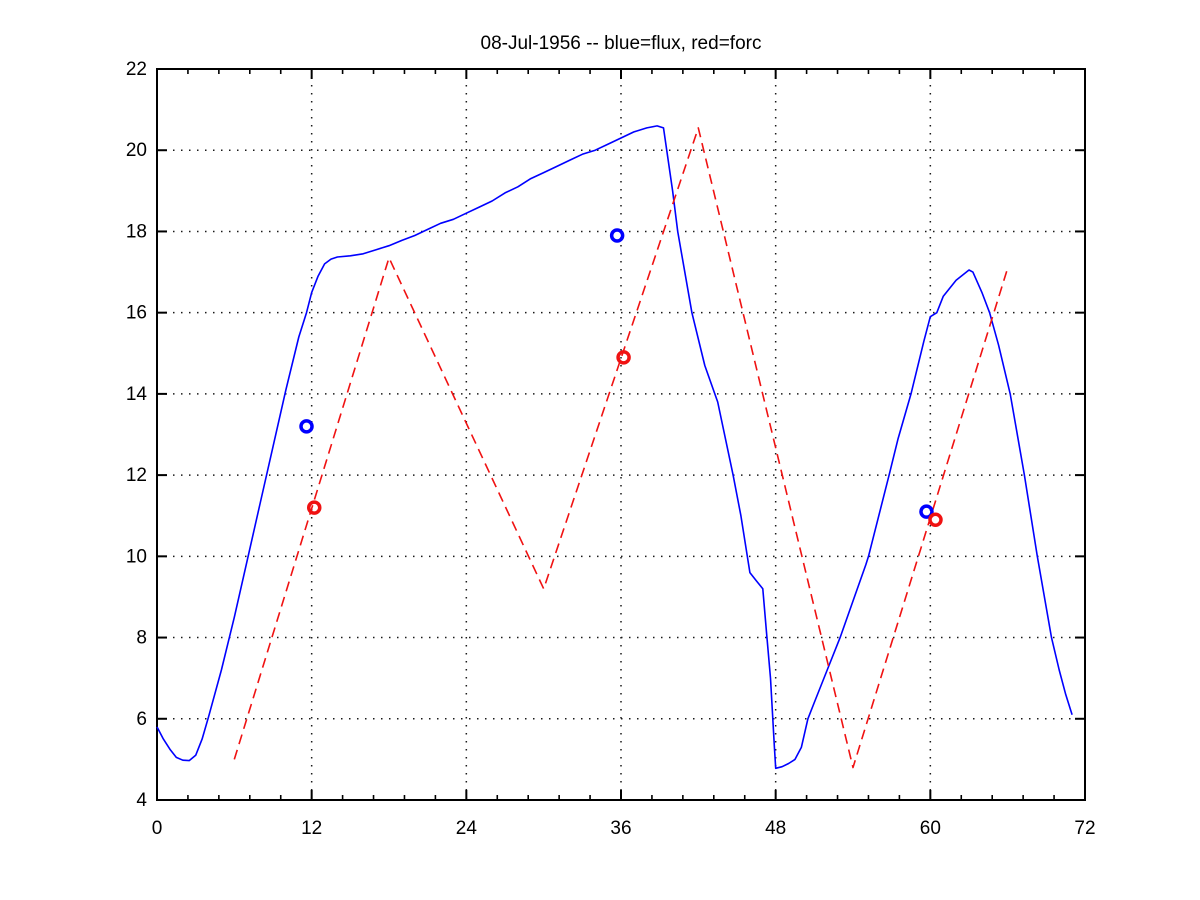 The height and width of the screenshot is (900, 1200). I want to click on x-tick-label: 72, so click(1084, 828).